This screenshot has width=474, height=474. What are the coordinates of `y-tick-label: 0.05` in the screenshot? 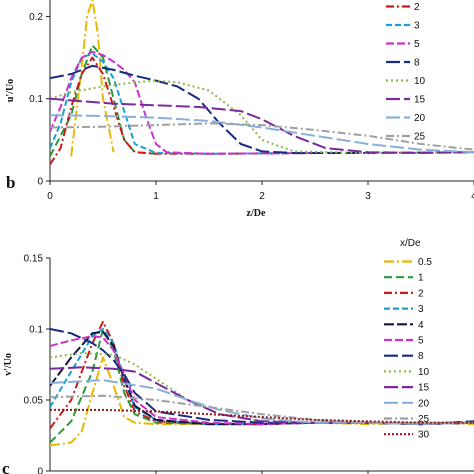 It's located at (34, 401).